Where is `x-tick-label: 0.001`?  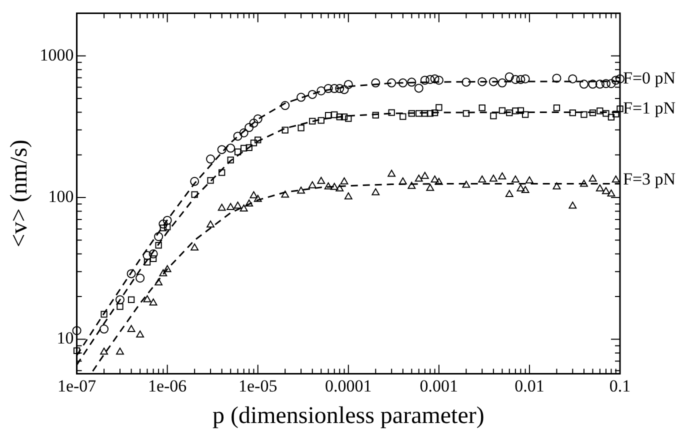
x-tick-label: 0.001 is located at coordinates (439, 386).